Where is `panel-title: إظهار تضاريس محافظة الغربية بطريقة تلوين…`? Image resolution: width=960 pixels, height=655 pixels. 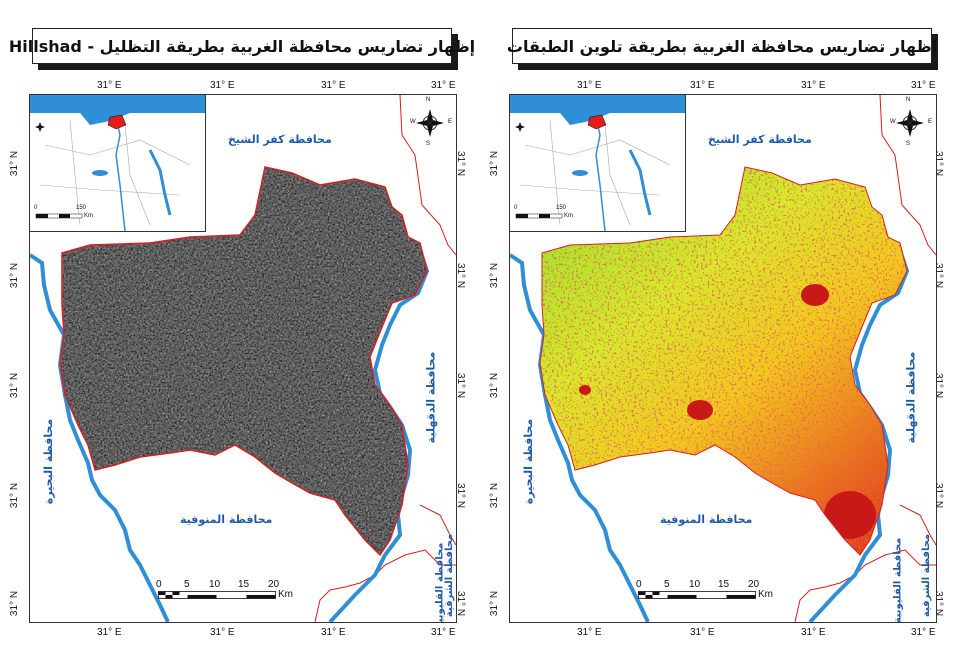
panel-title: إظهار تضاريس محافظة الغربية بطريقة تلوين… is located at coordinates (722, 46).